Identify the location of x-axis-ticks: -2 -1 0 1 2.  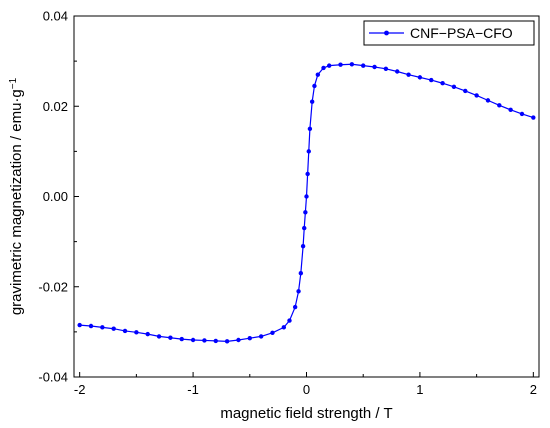
(305, 384).